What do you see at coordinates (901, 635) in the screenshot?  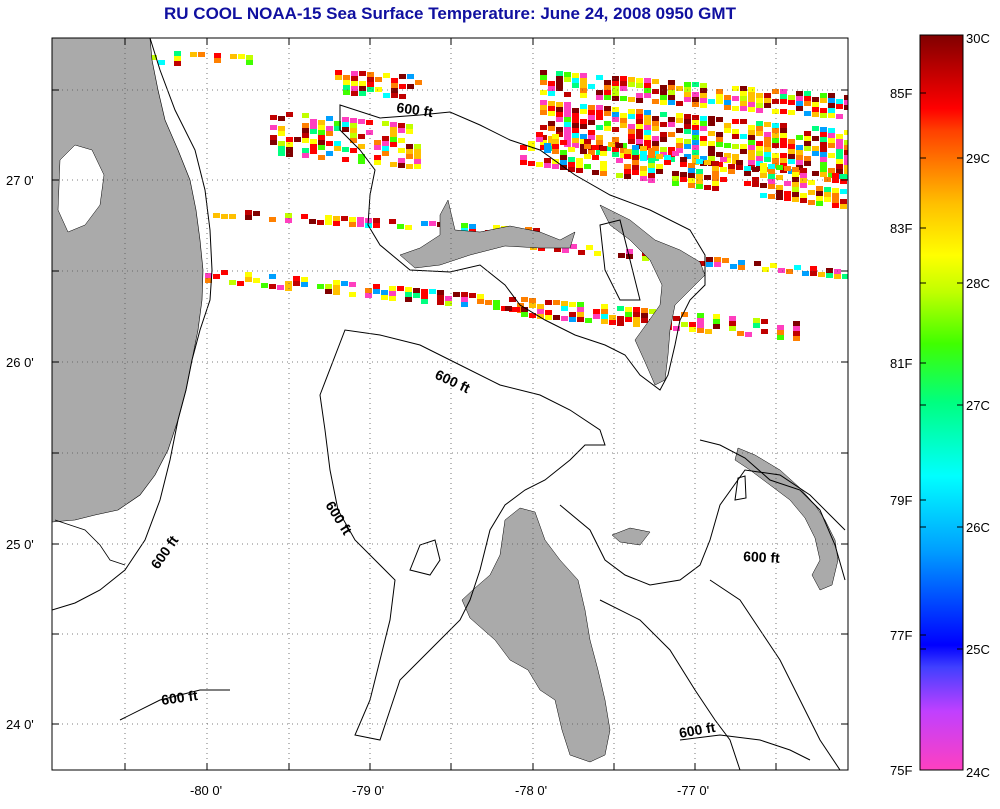 I see `colorbar-fahrenheit-label: 77F` at bounding box center [901, 635].